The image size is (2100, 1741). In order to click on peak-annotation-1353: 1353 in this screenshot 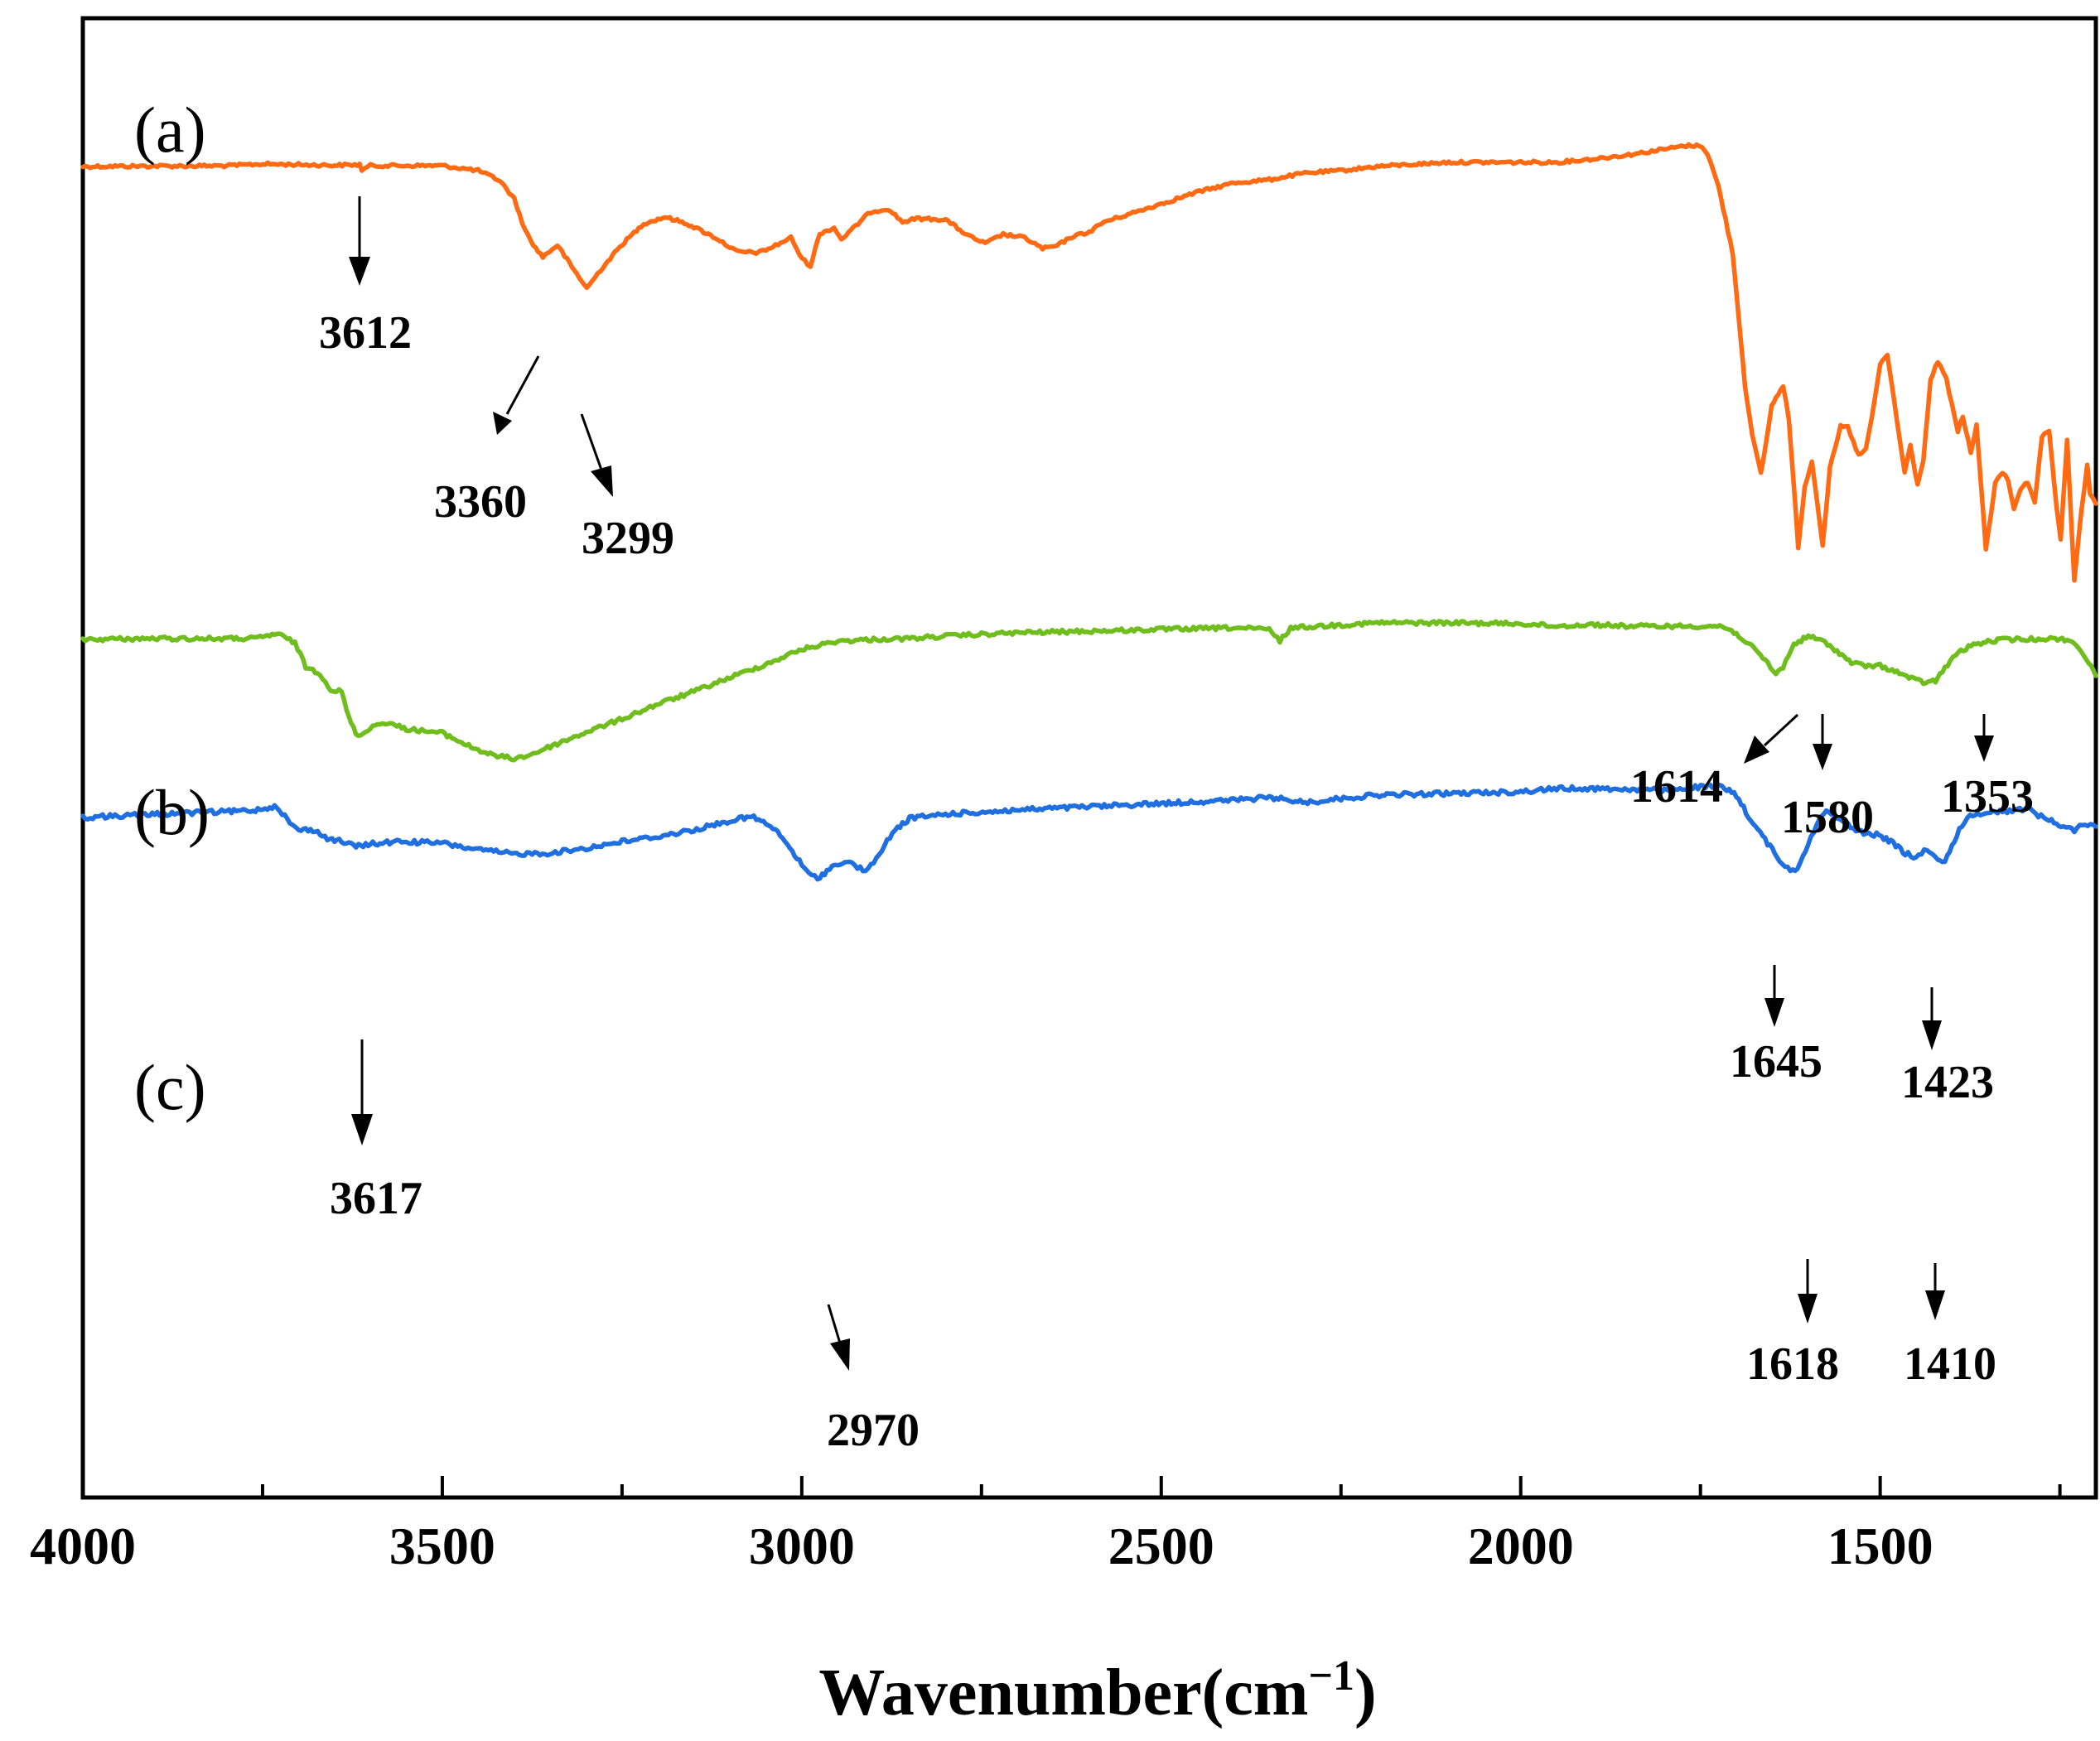, I will do `click(1987, 768)`.